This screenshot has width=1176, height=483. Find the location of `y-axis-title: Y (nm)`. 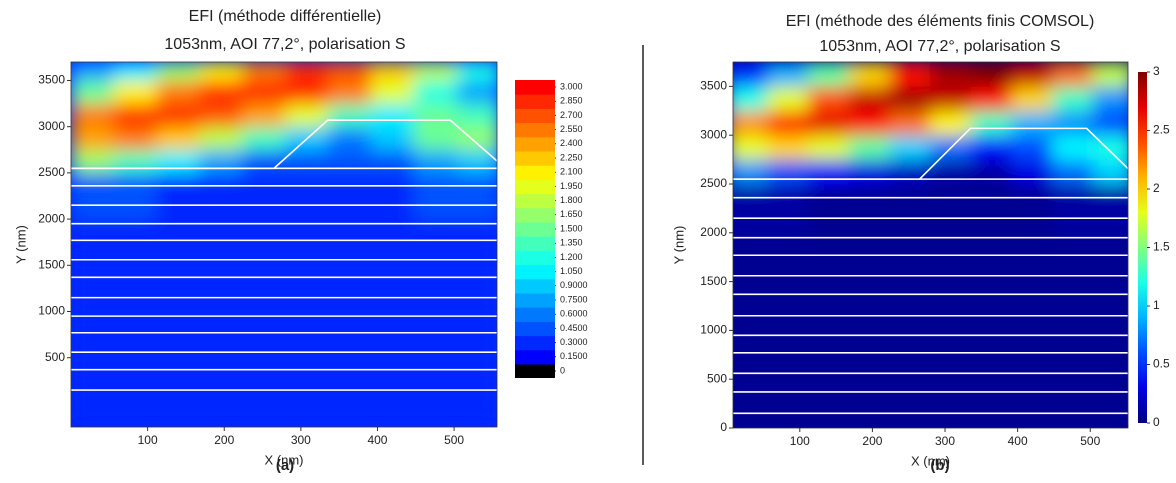

y-axis-title: Y (nm) is located at coordinates (678, 245).